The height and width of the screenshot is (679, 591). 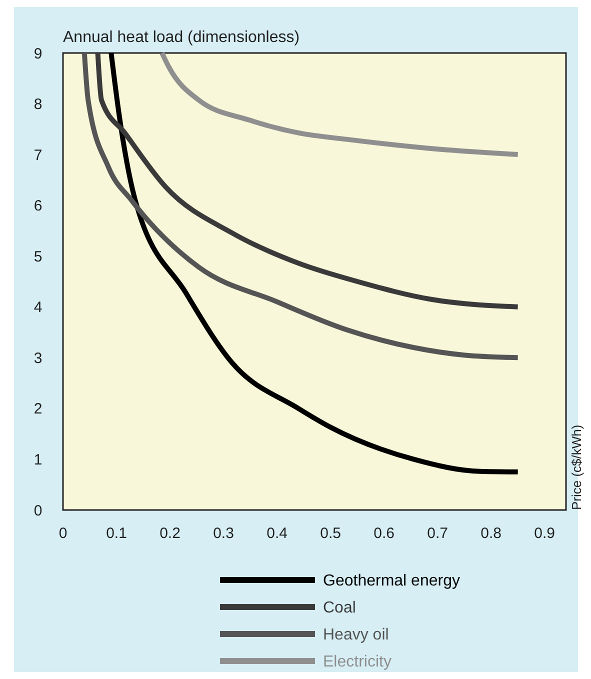 What do you see at coordinates (170, 533) in the screenshot?
I see `x-tick-label: 0.2` at bounding box center [170, 533].